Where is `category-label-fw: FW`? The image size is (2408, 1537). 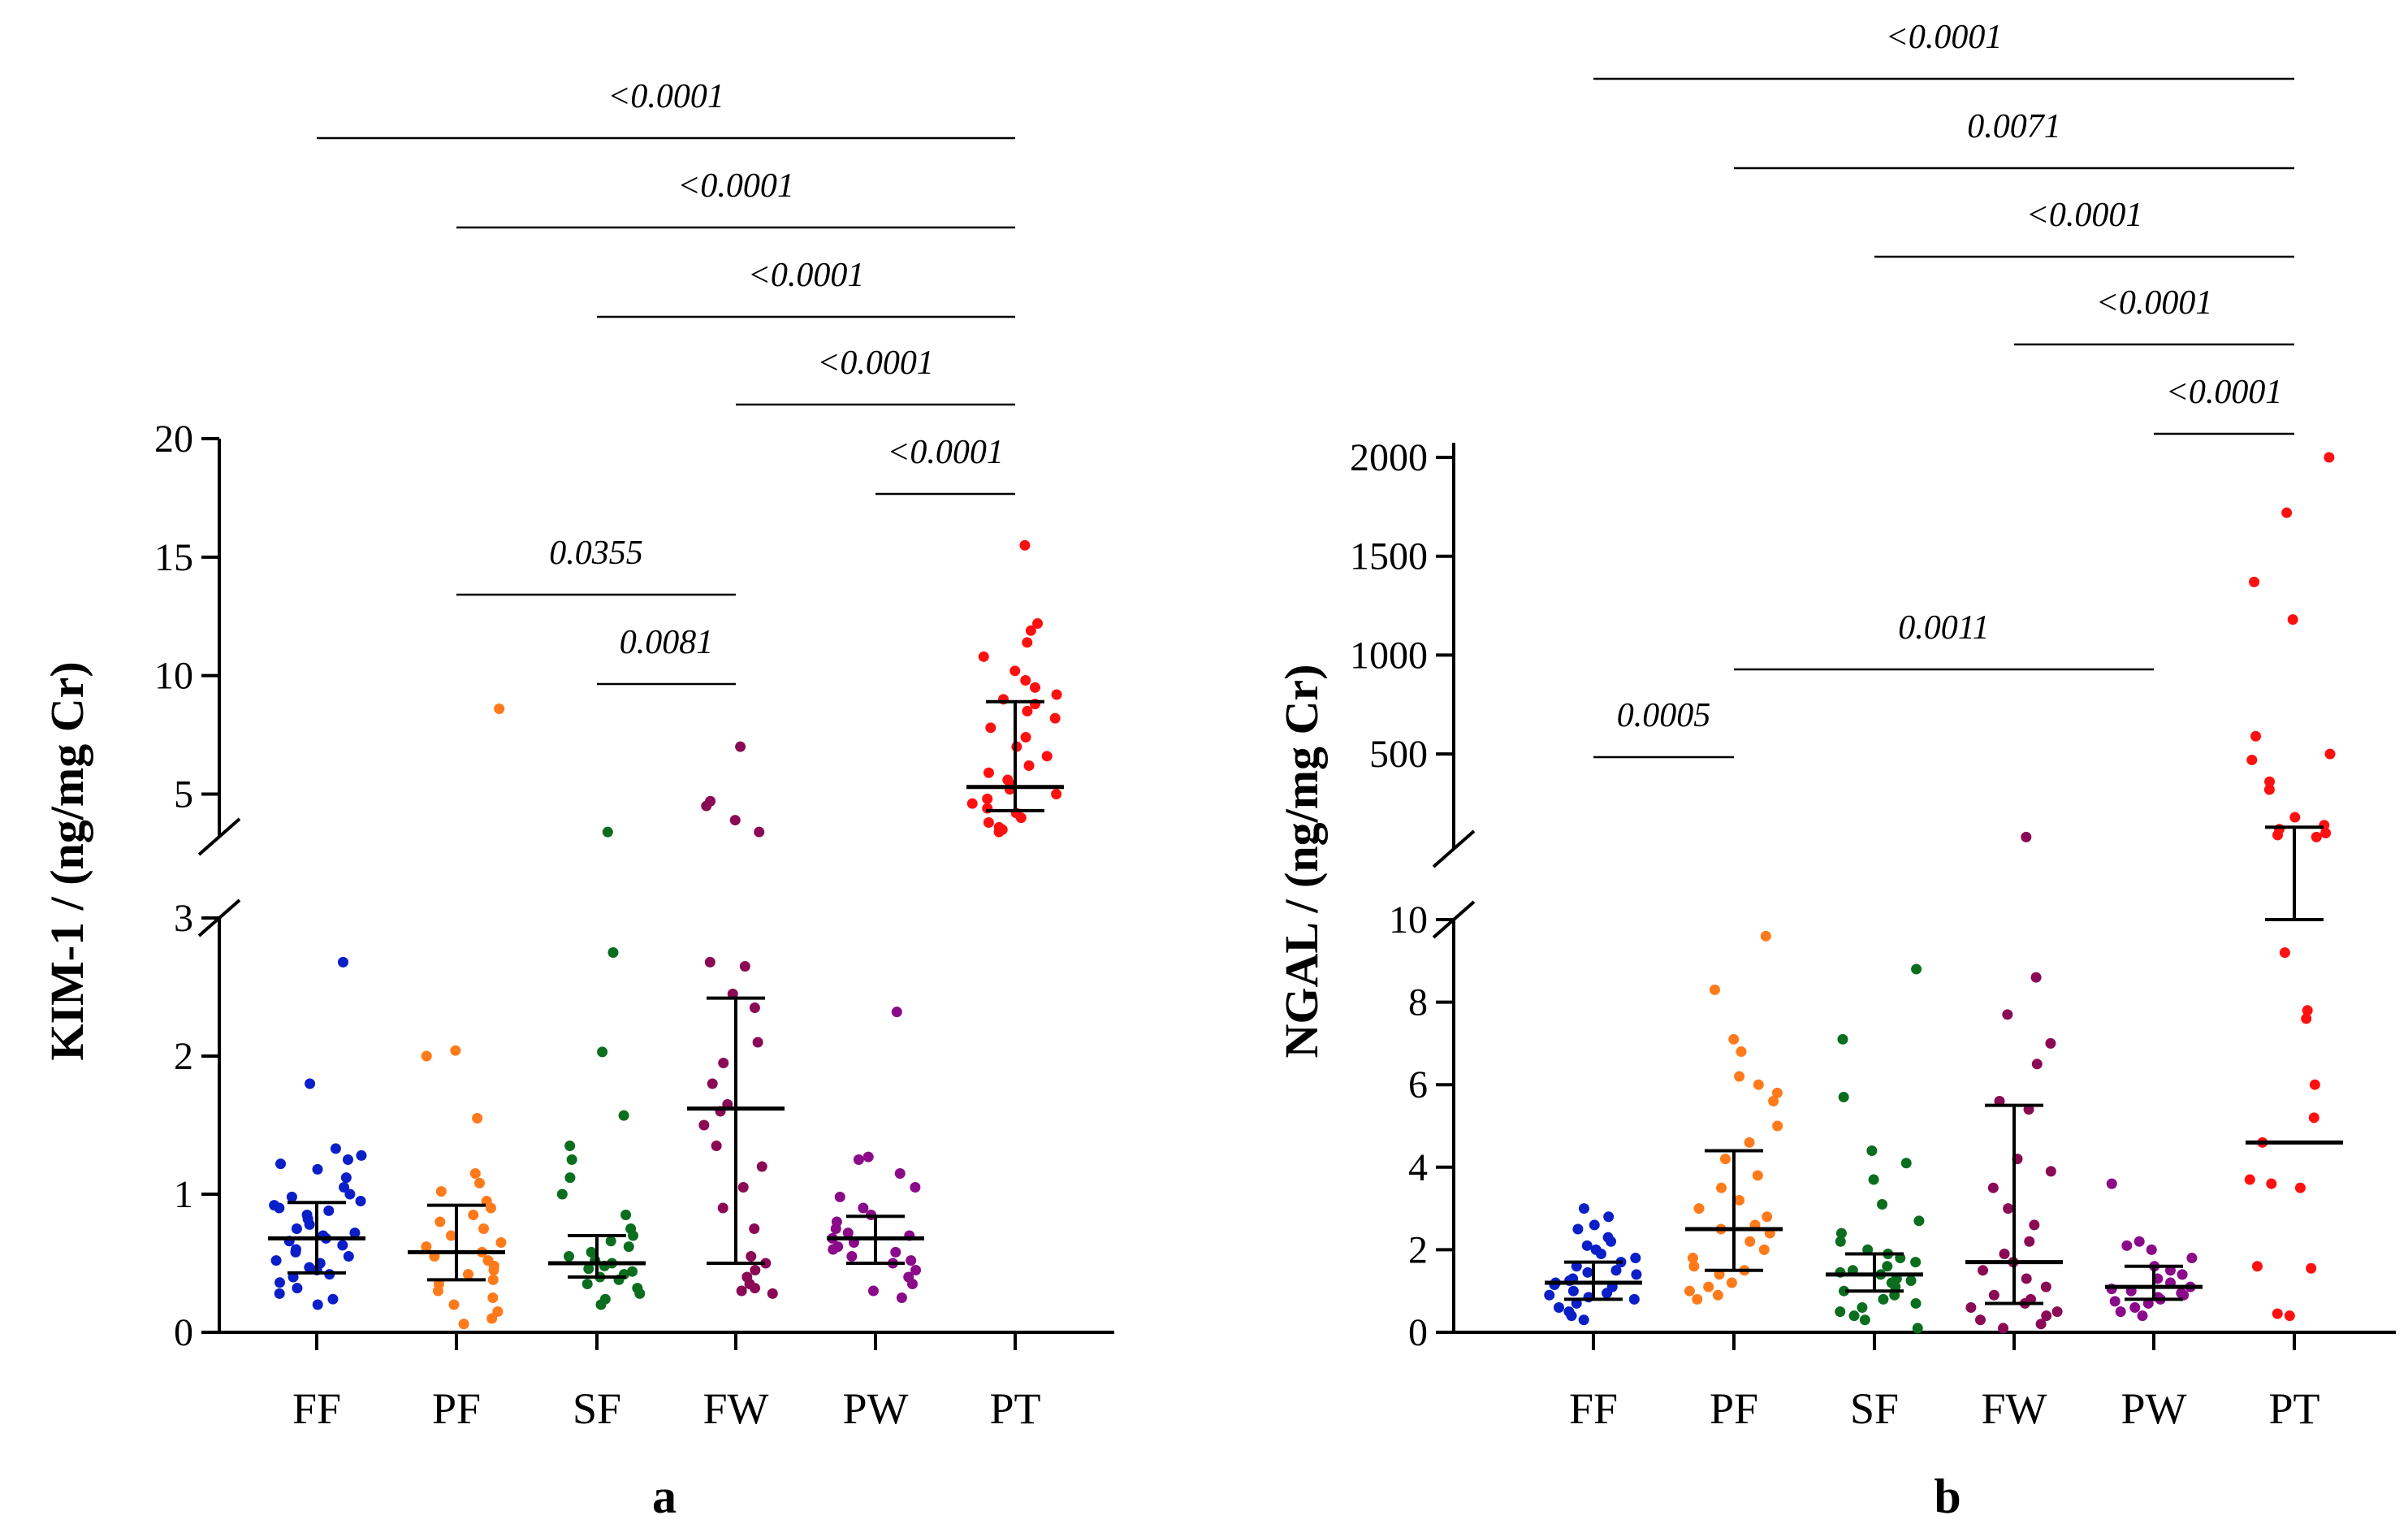
category-label-fw: FW is located at coordinates (2014, 1408).